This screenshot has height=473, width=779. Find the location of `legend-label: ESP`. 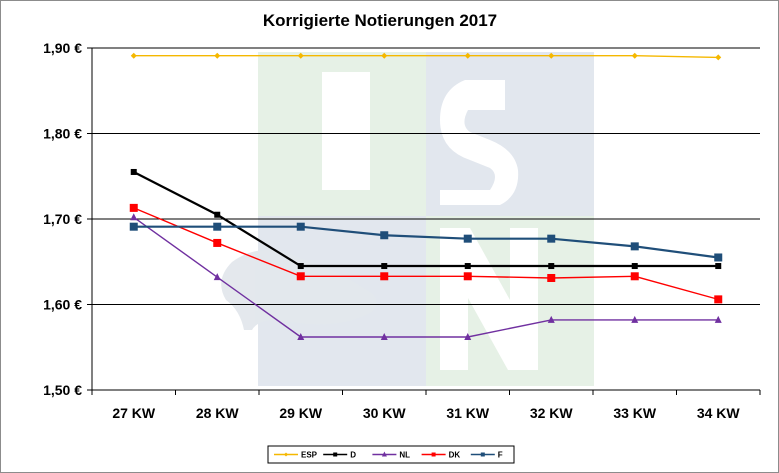

legend-label: ESP is located at coordinates (309, 455).